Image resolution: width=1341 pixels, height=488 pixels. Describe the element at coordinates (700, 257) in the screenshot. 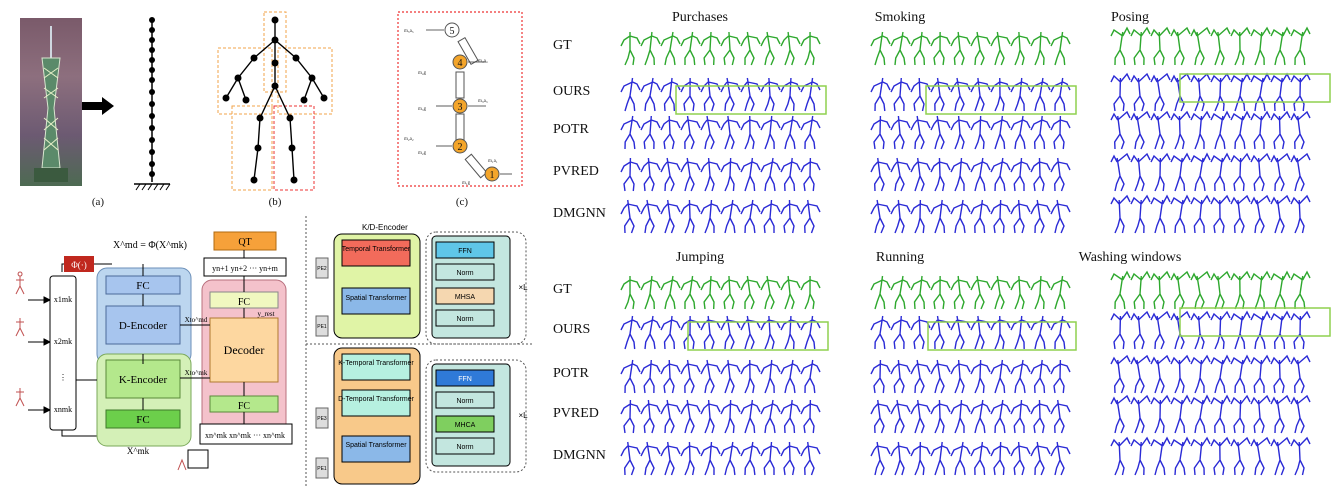

I see `grid-title-jumping: Jumping` at that location.